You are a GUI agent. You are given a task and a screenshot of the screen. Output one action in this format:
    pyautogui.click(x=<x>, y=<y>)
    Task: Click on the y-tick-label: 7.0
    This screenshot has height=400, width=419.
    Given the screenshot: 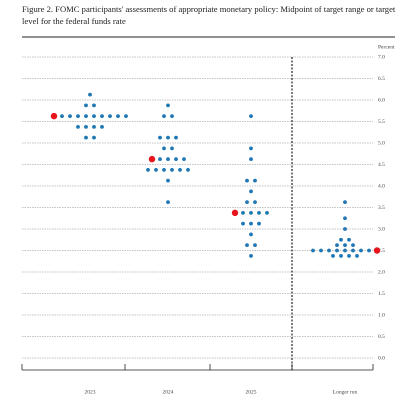 What is the action you would take?
    pyautogui.click(x=381, y=57)
    